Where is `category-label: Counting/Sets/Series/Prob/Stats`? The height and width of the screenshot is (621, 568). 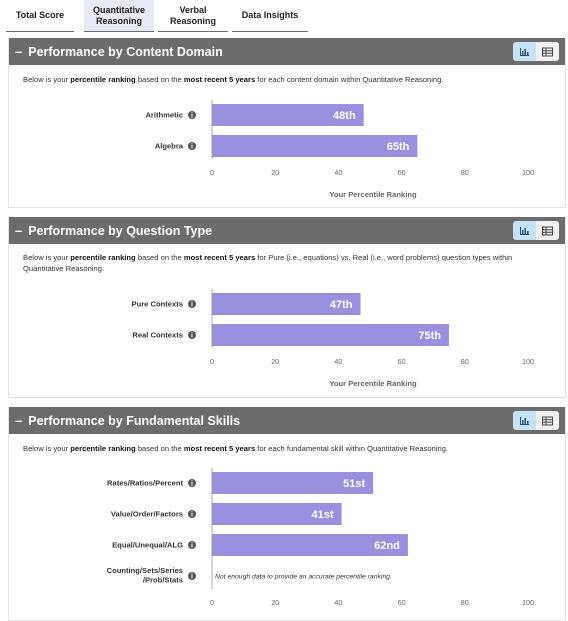
category-label: Counting/Sets/Series/Prob/Stats is located at coordinates (145, 575).